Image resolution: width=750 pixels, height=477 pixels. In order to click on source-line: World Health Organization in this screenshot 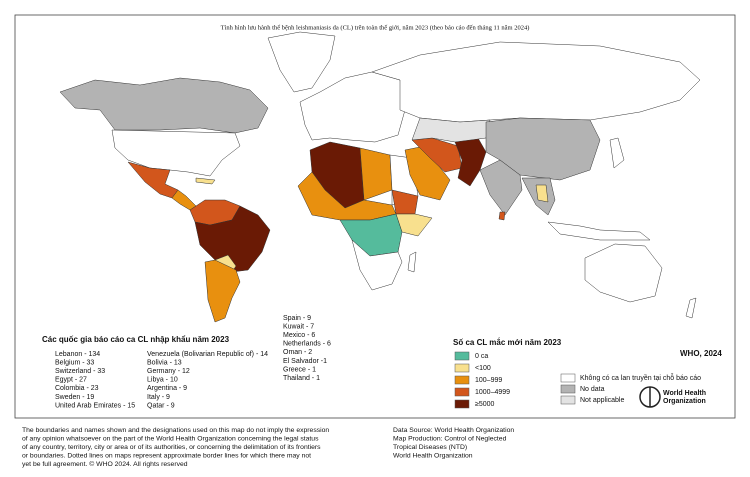, I will do `click(433, 456)`.